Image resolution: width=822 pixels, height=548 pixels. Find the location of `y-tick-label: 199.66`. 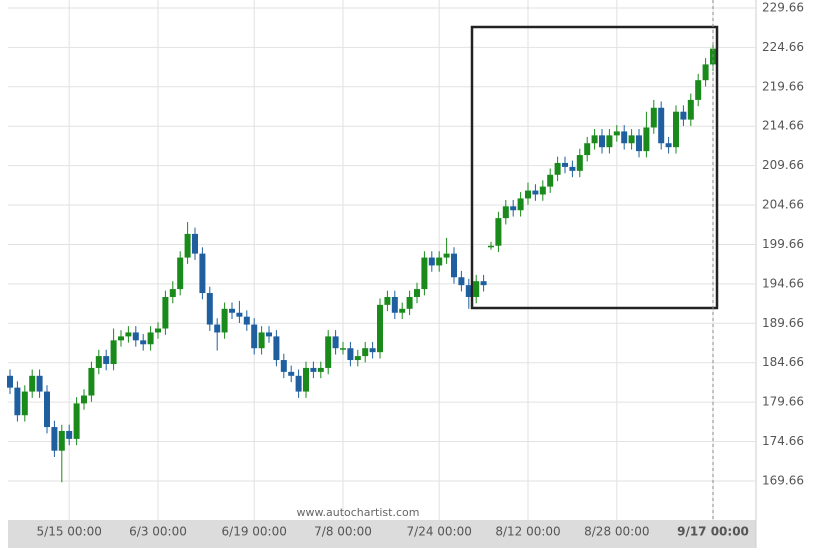

y-tick-label: 199.66 is located at coordinates (783, 244).